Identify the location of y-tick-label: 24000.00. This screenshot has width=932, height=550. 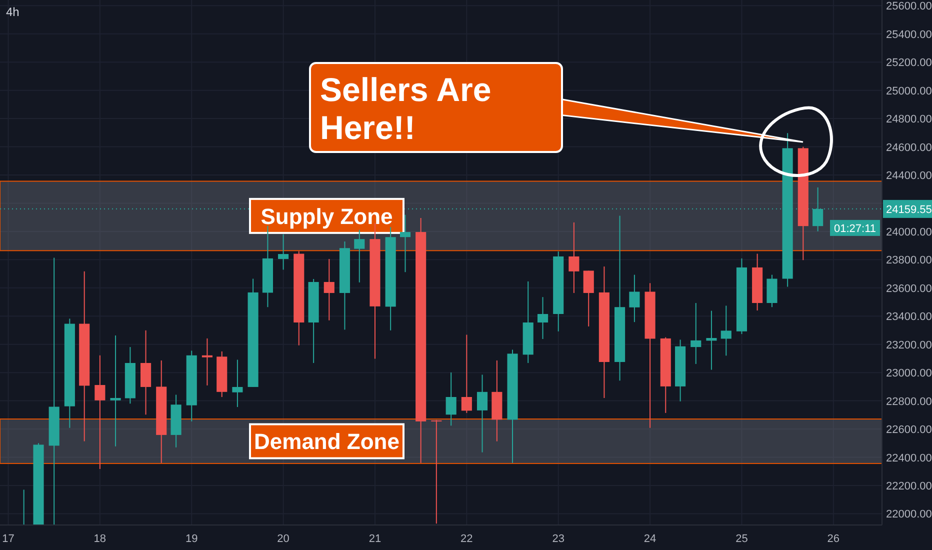
(909, 232).